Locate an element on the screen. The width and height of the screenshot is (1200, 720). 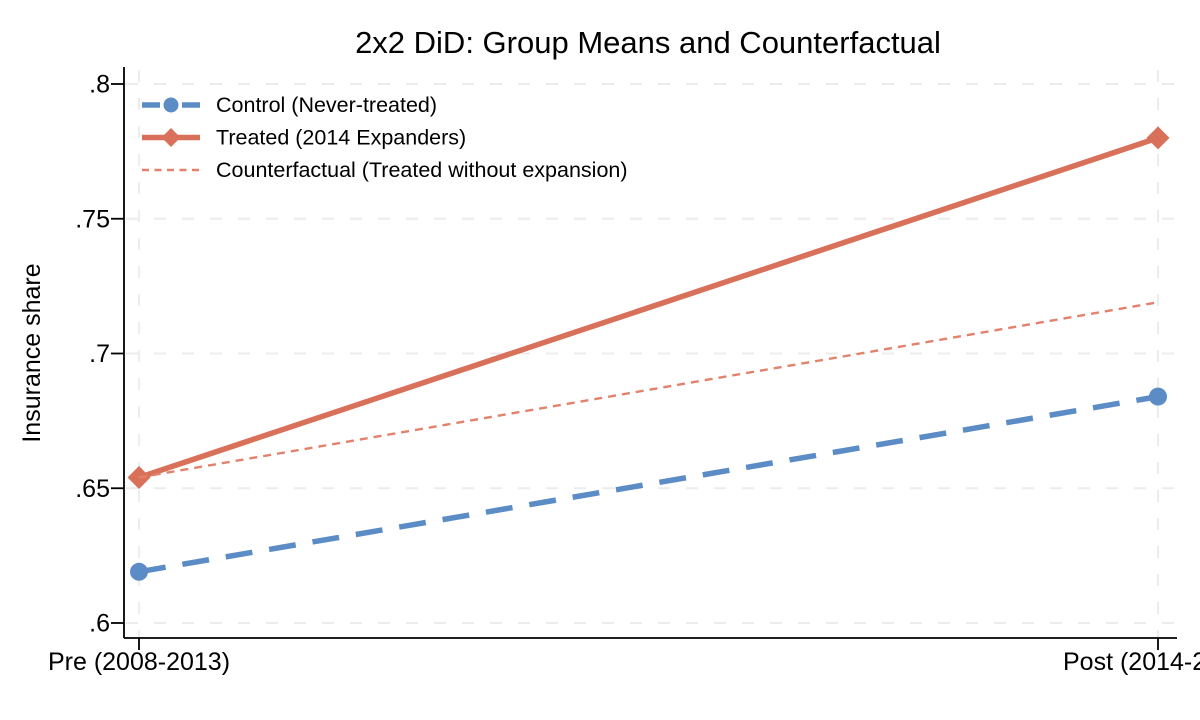
legend-circle-marker is located at coordinates (171, 105).